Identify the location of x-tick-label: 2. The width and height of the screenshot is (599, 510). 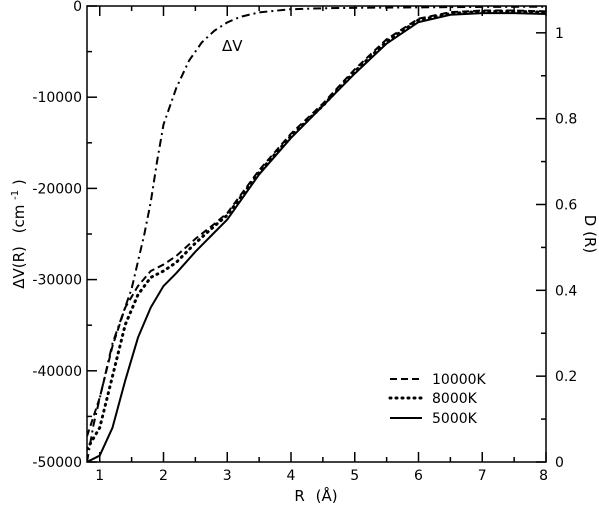
(163, 476).